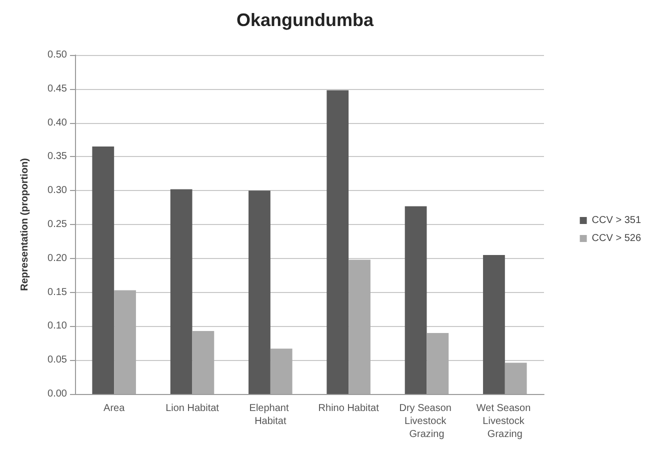 This screenshot has height=459, width=654. What do you see at coordinates (617, 238) in the screenshot?
I see `legend-label: CCV > 526` at bounding box center [617, 238].